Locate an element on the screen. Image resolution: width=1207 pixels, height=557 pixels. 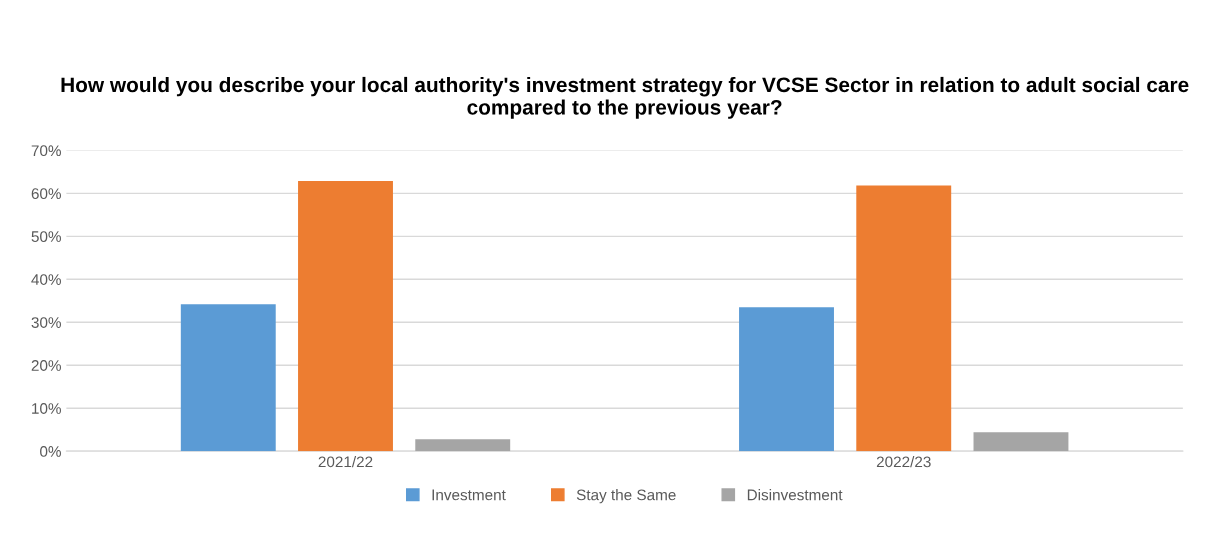
y-tick-label: 50% is located at coordinates (46, 237).